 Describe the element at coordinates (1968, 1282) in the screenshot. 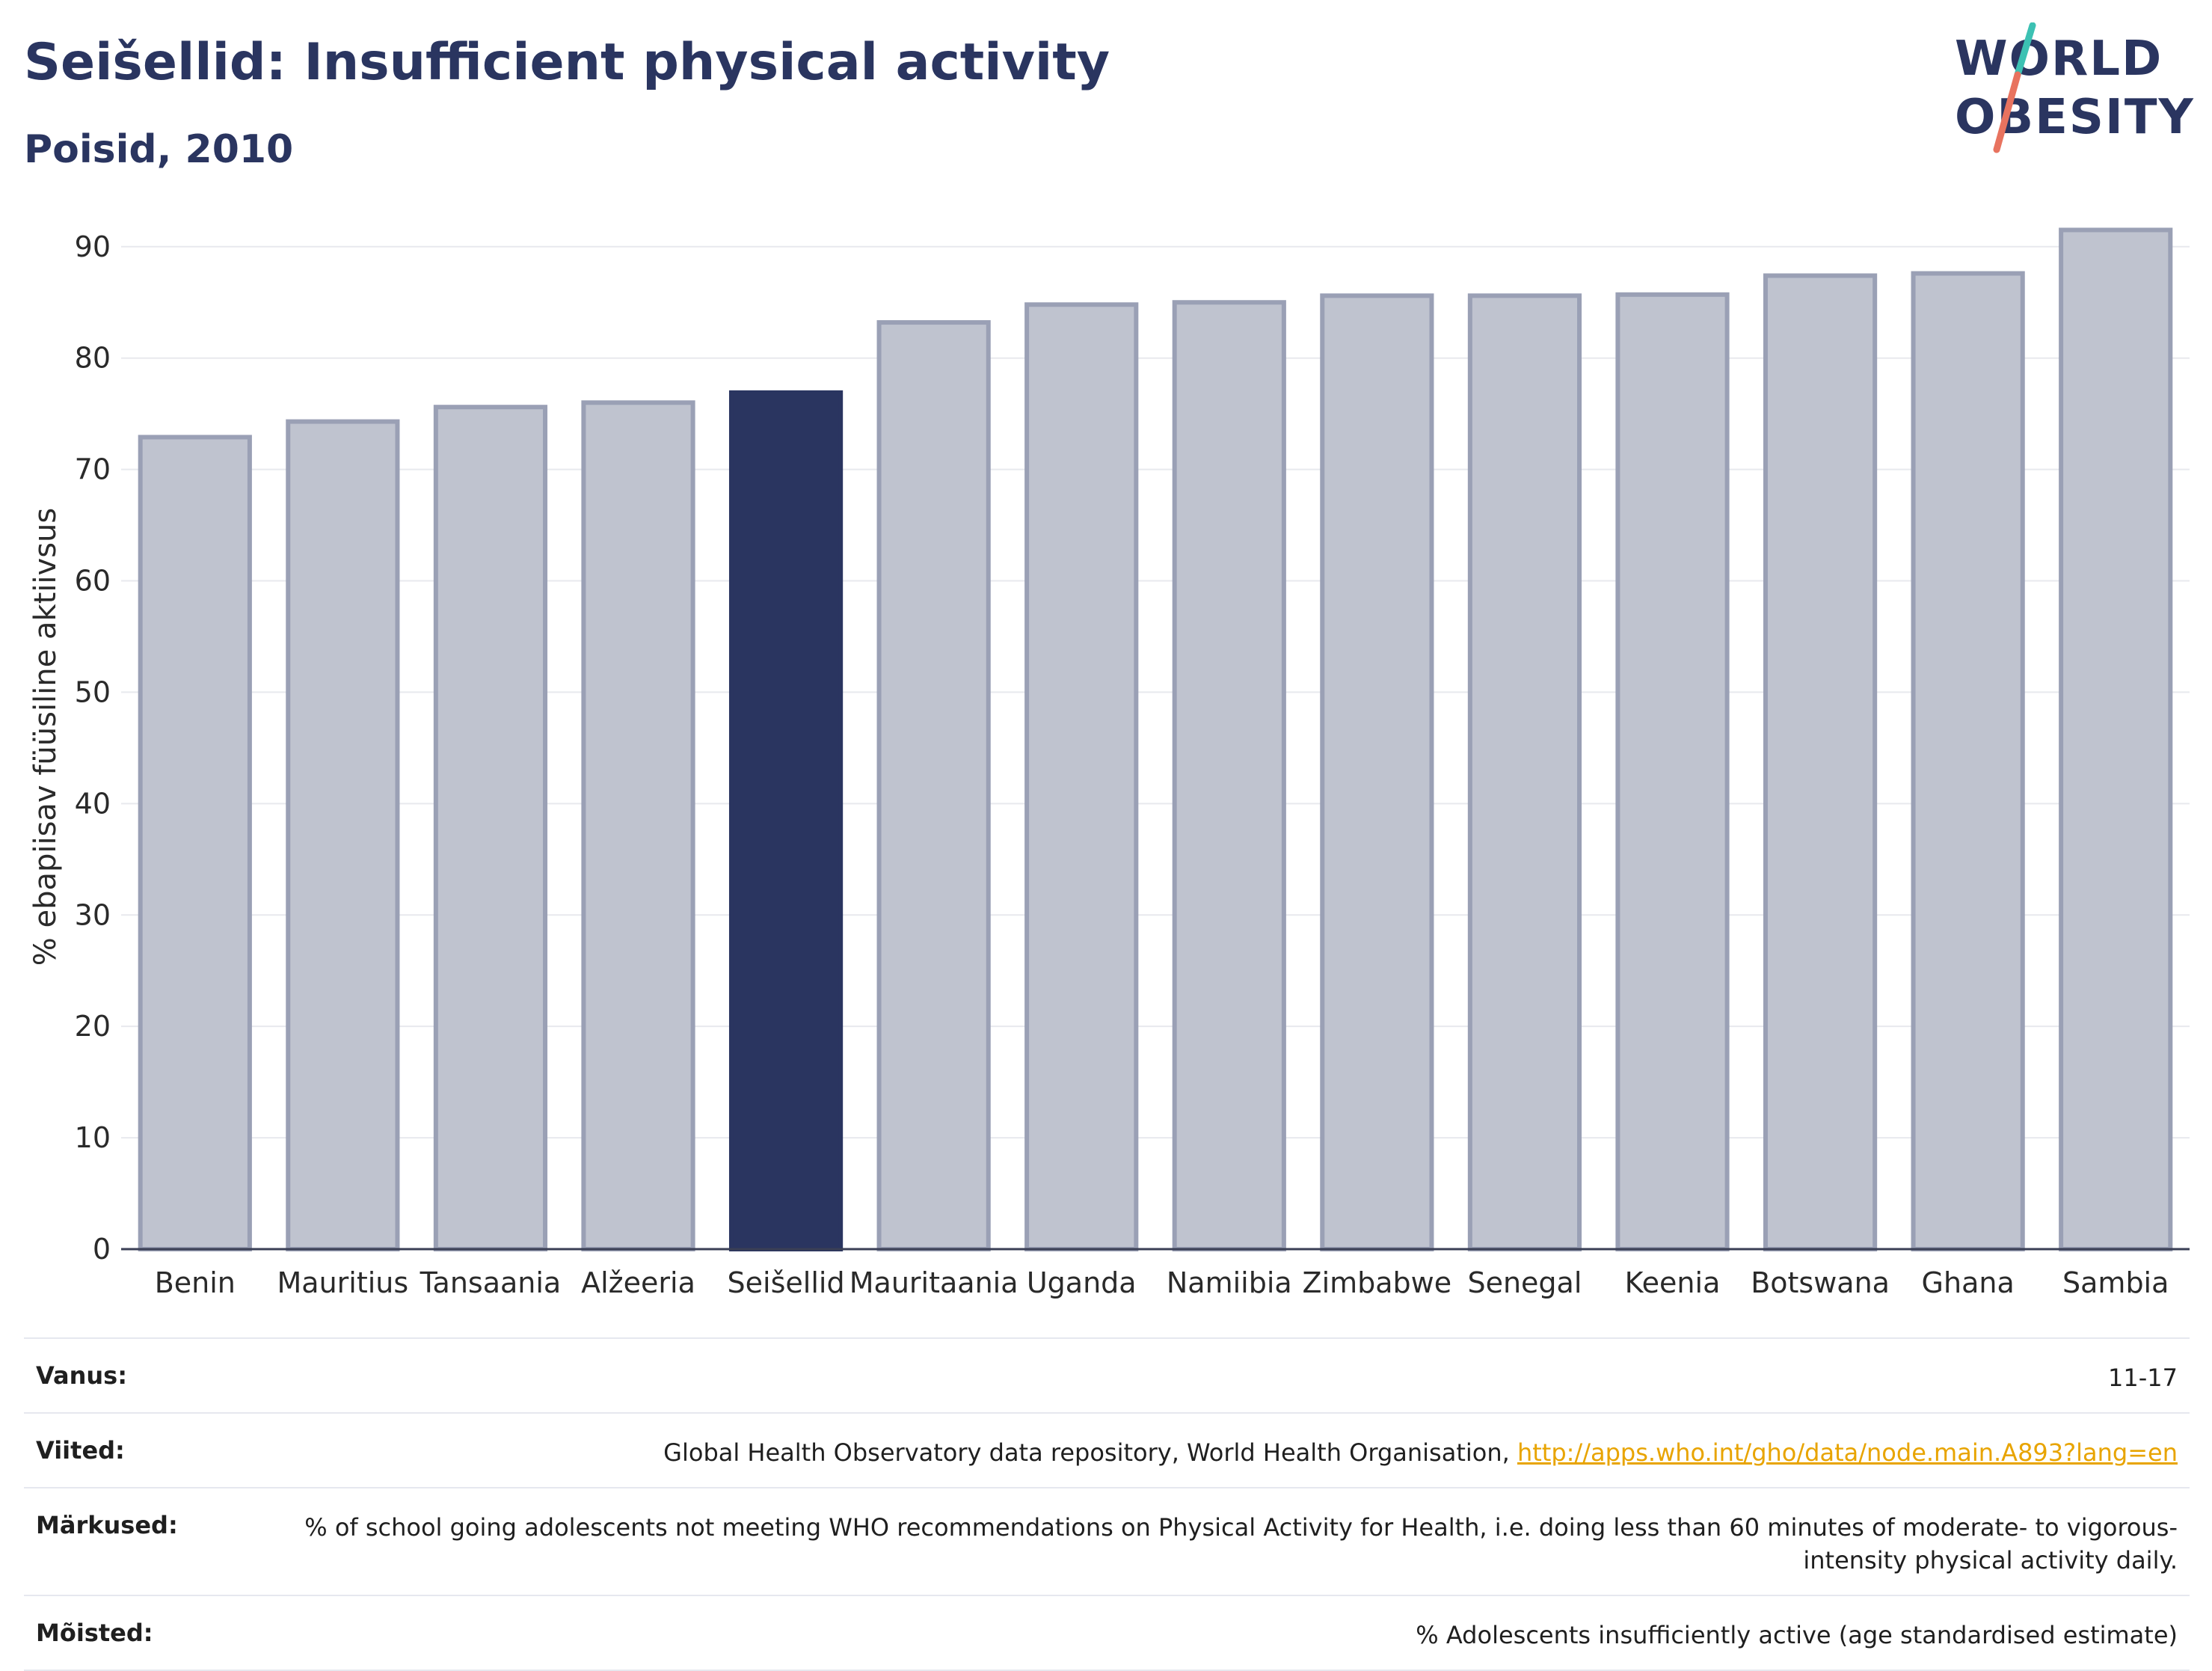

I see `x-tick-label: Ghana` at that location.